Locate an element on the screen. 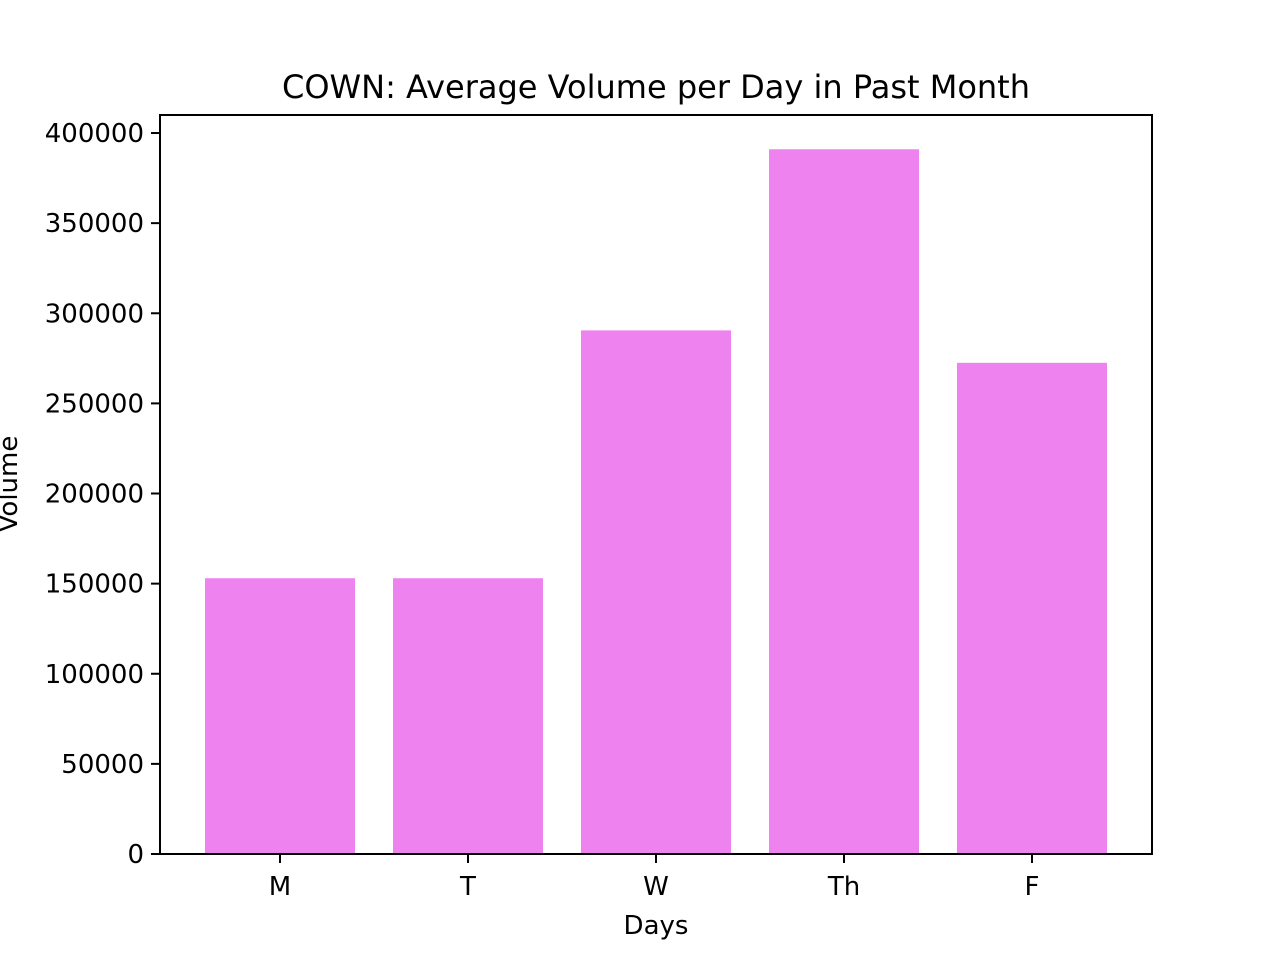 The width and height of the screenshot is (1280, 960). y-tick-label: 300000 is located at coordinates (94, 314).